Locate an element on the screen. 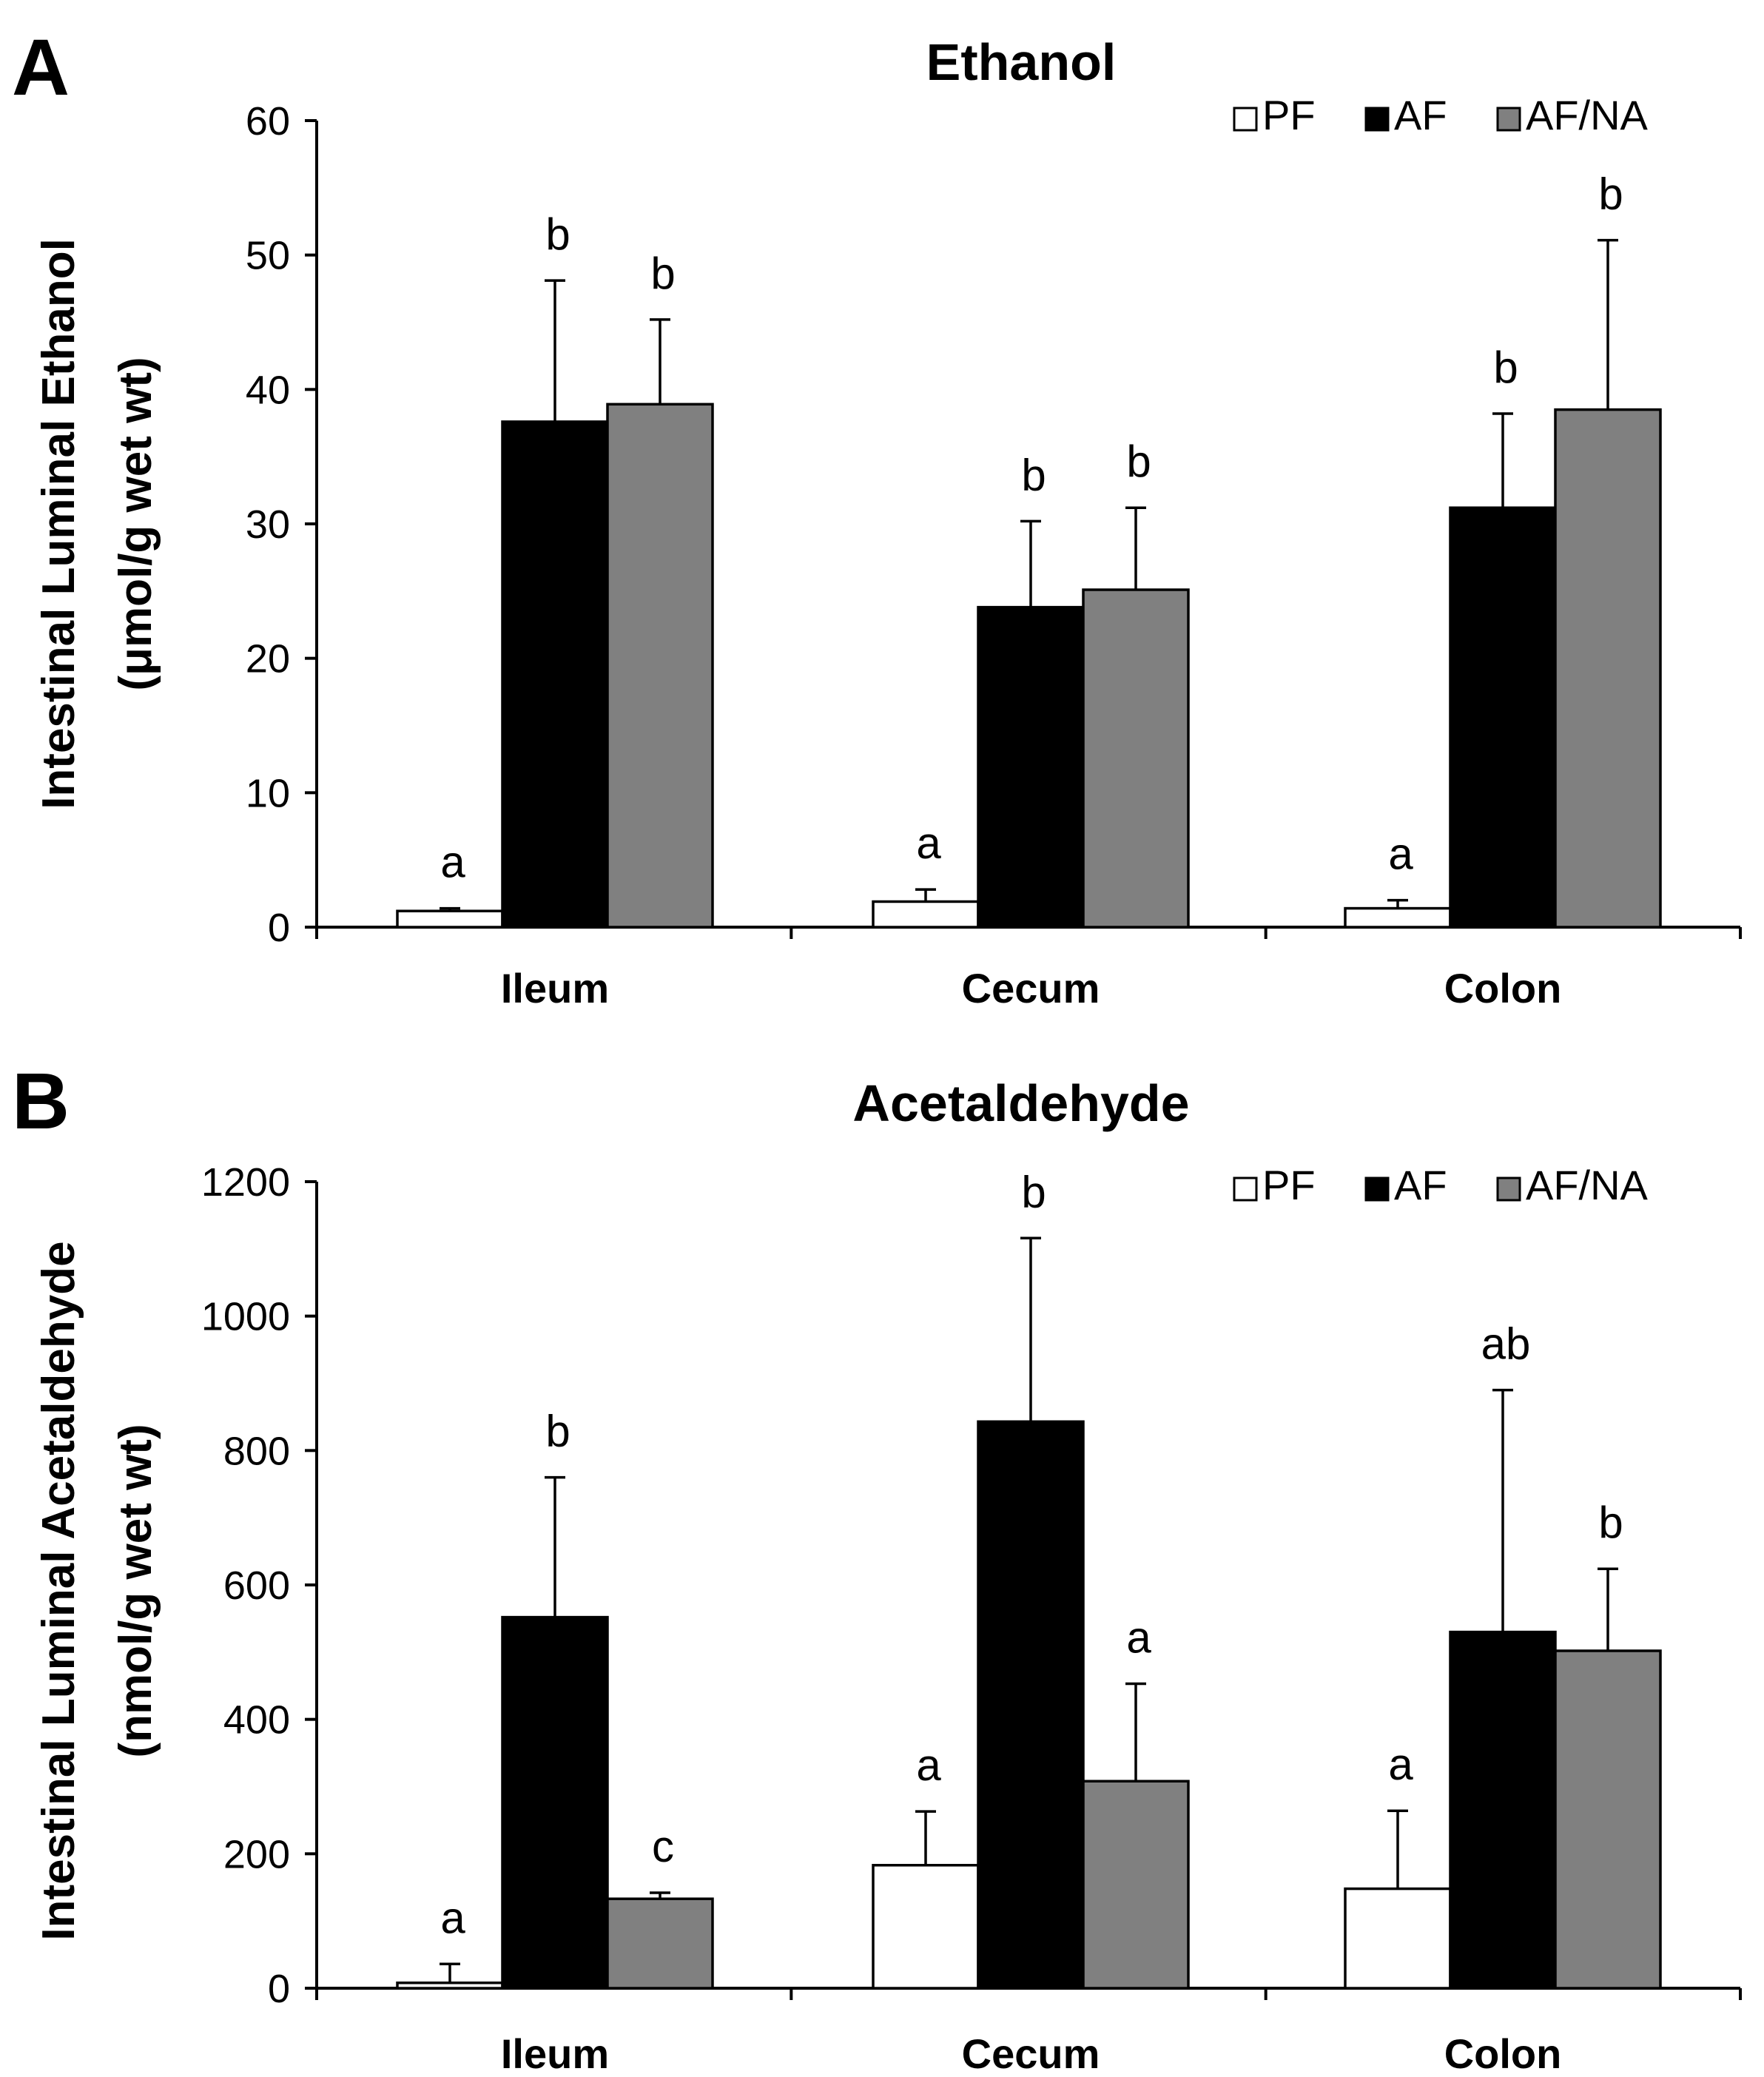 The width and height of the screenshot is (1764, 2077). panel-letter: B is located at coordinates (41, 1100).